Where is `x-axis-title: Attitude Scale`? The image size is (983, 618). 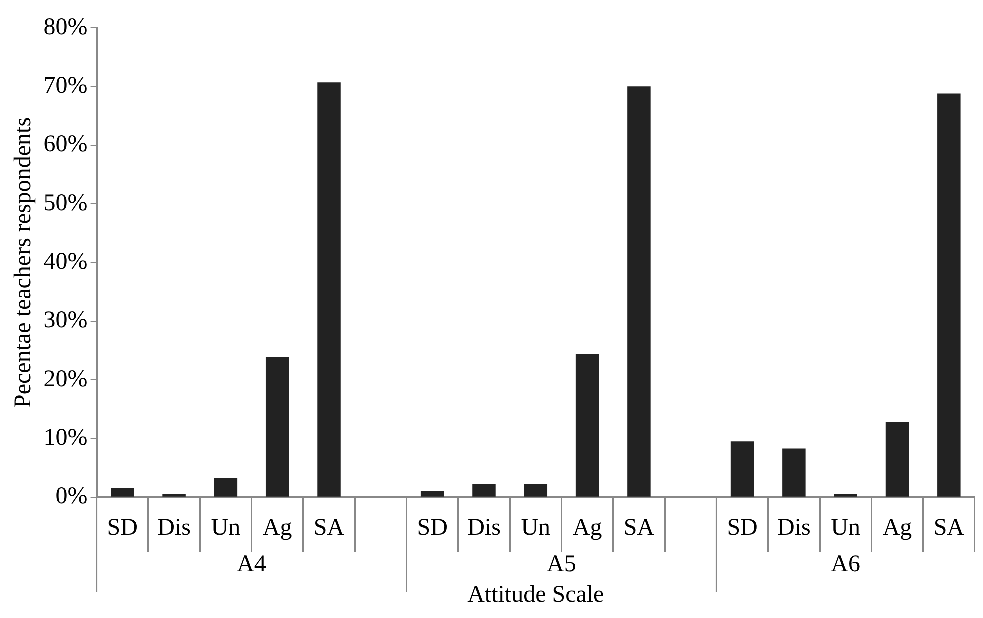
x-axis-title: Attitude Scale is located at coordinates (536, 595).